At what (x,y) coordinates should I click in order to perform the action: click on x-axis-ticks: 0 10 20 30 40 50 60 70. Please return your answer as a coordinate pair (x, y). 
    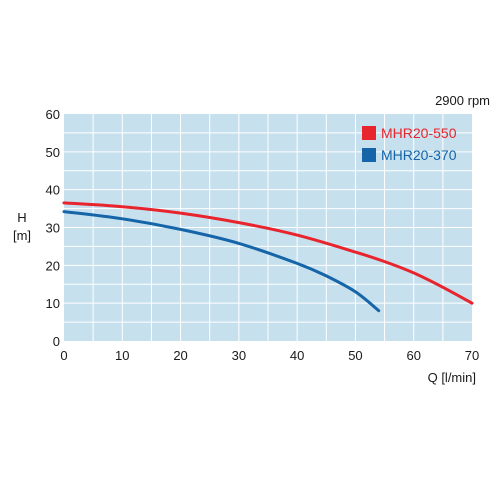
    Looking at the image, I should click on (269, 355).